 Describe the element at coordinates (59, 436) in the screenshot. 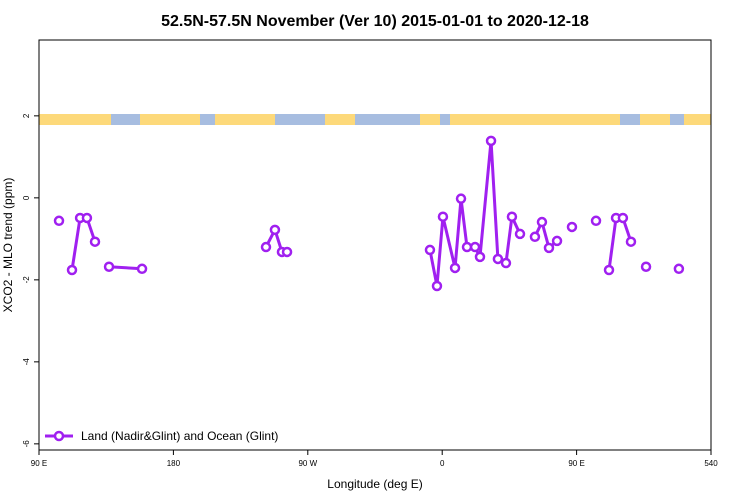

I see `legend-marker` at that location.